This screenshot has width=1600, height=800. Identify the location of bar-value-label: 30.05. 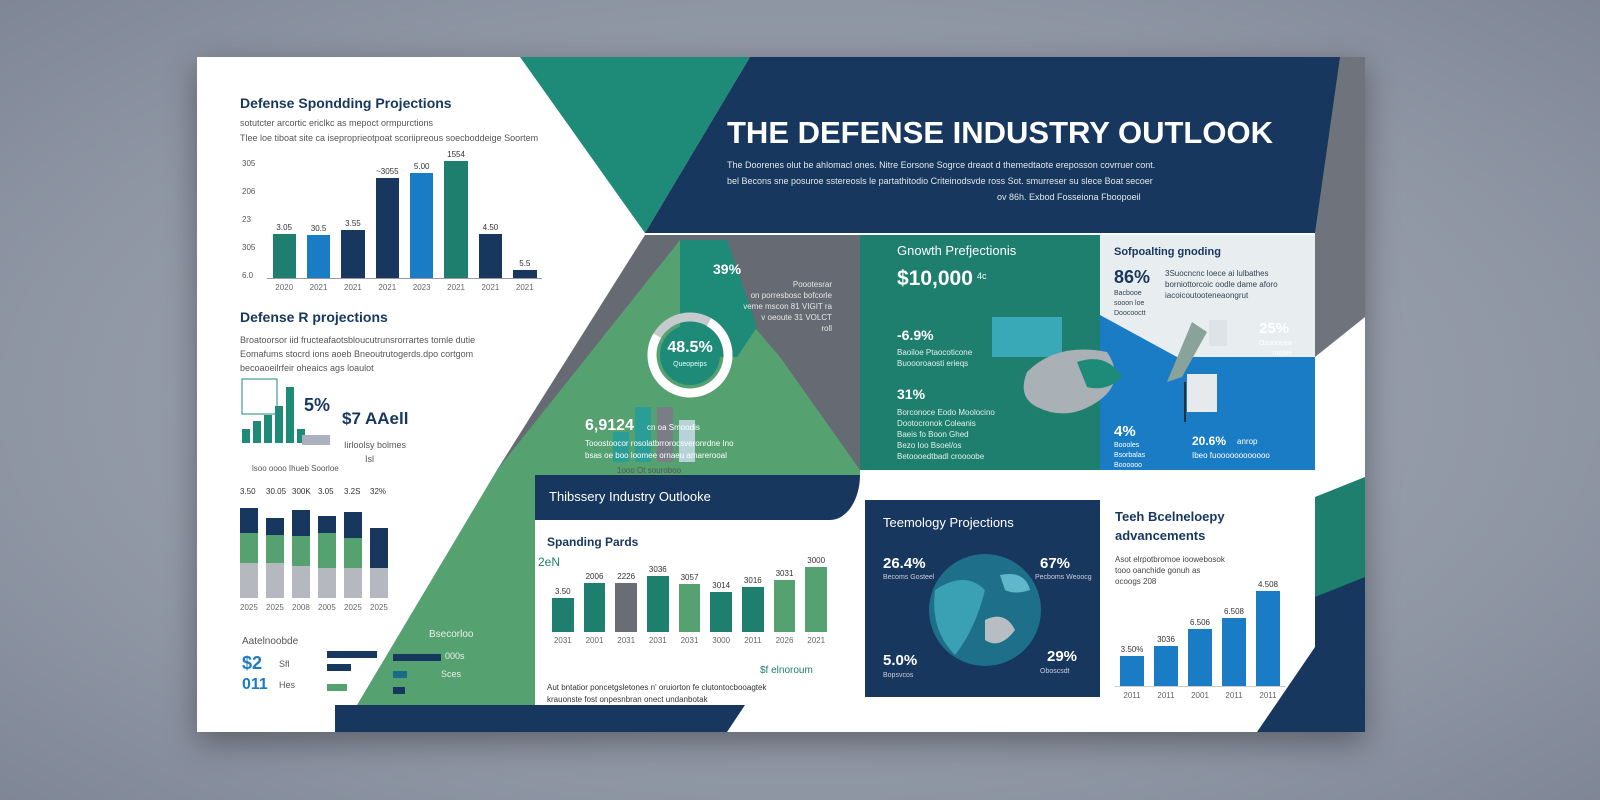
(276, 491).